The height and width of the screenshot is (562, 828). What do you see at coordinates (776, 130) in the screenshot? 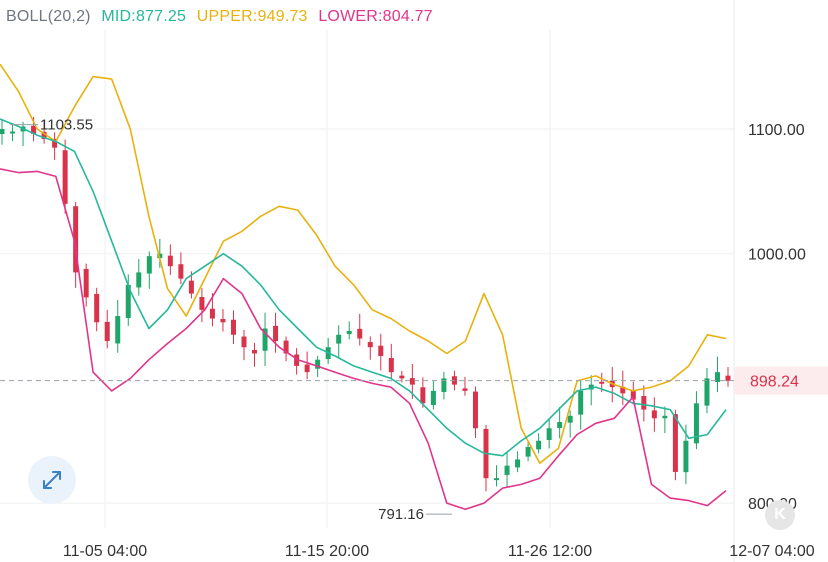
I see `y-tick-label: 1100.00` at bounding box center [776, 130].